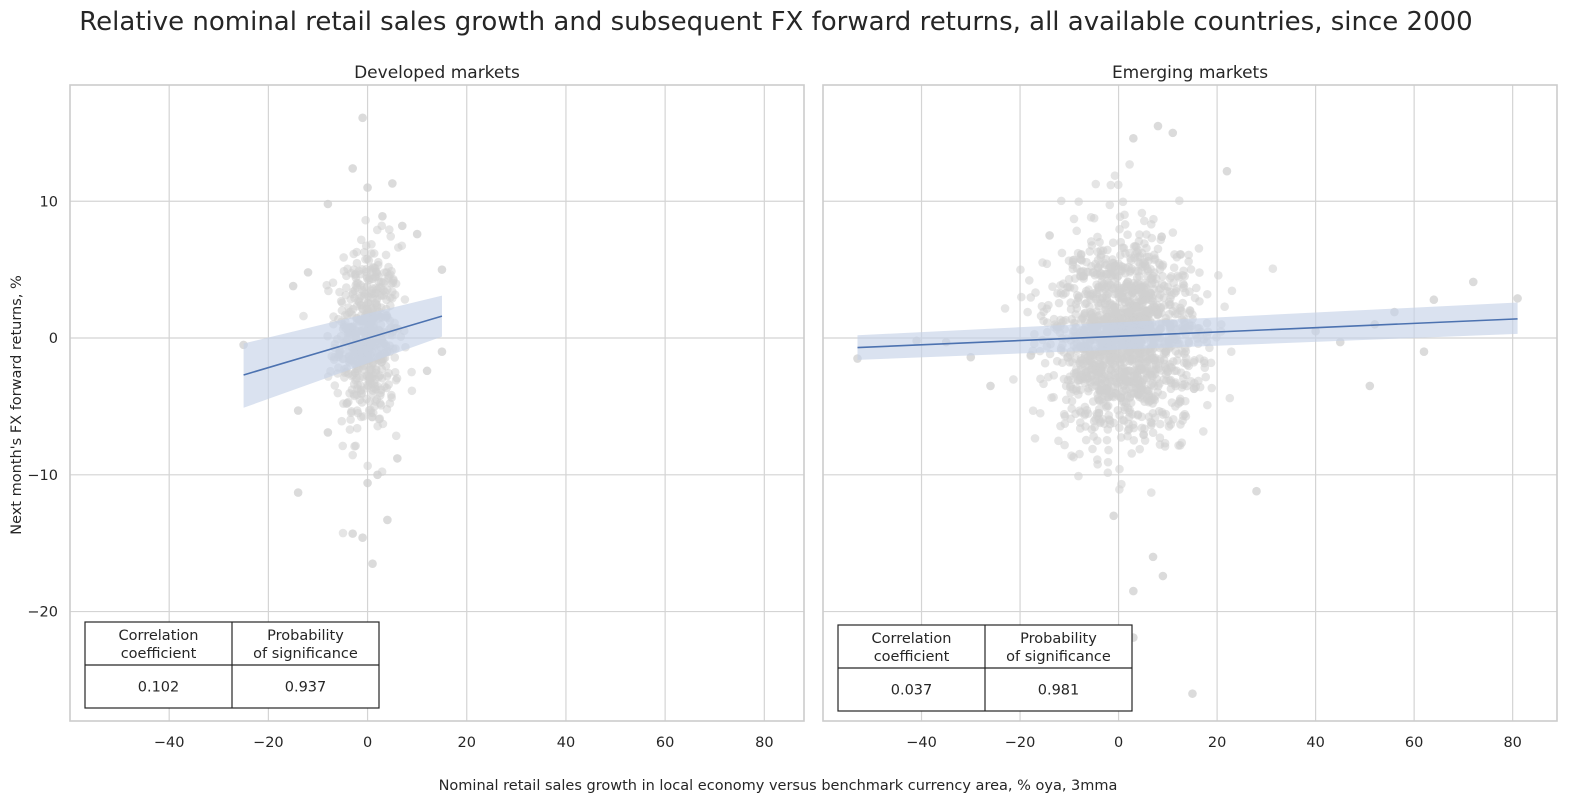  What do you see at coordinates (912, 691) in the screenshot?
I see `stats-table-value: 0.037` at bounding box center [912, 691].